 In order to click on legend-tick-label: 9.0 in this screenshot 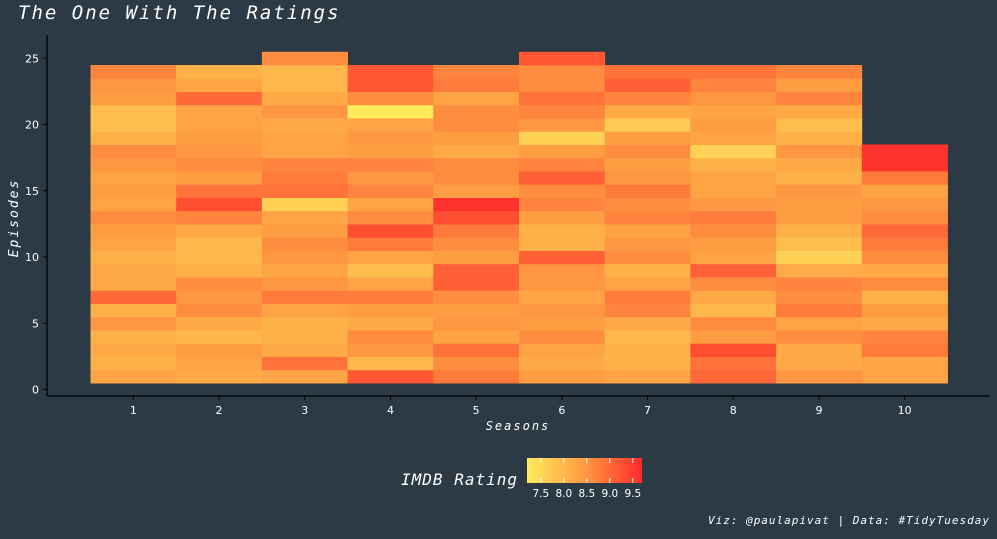, I will do `click(609, 494)`.